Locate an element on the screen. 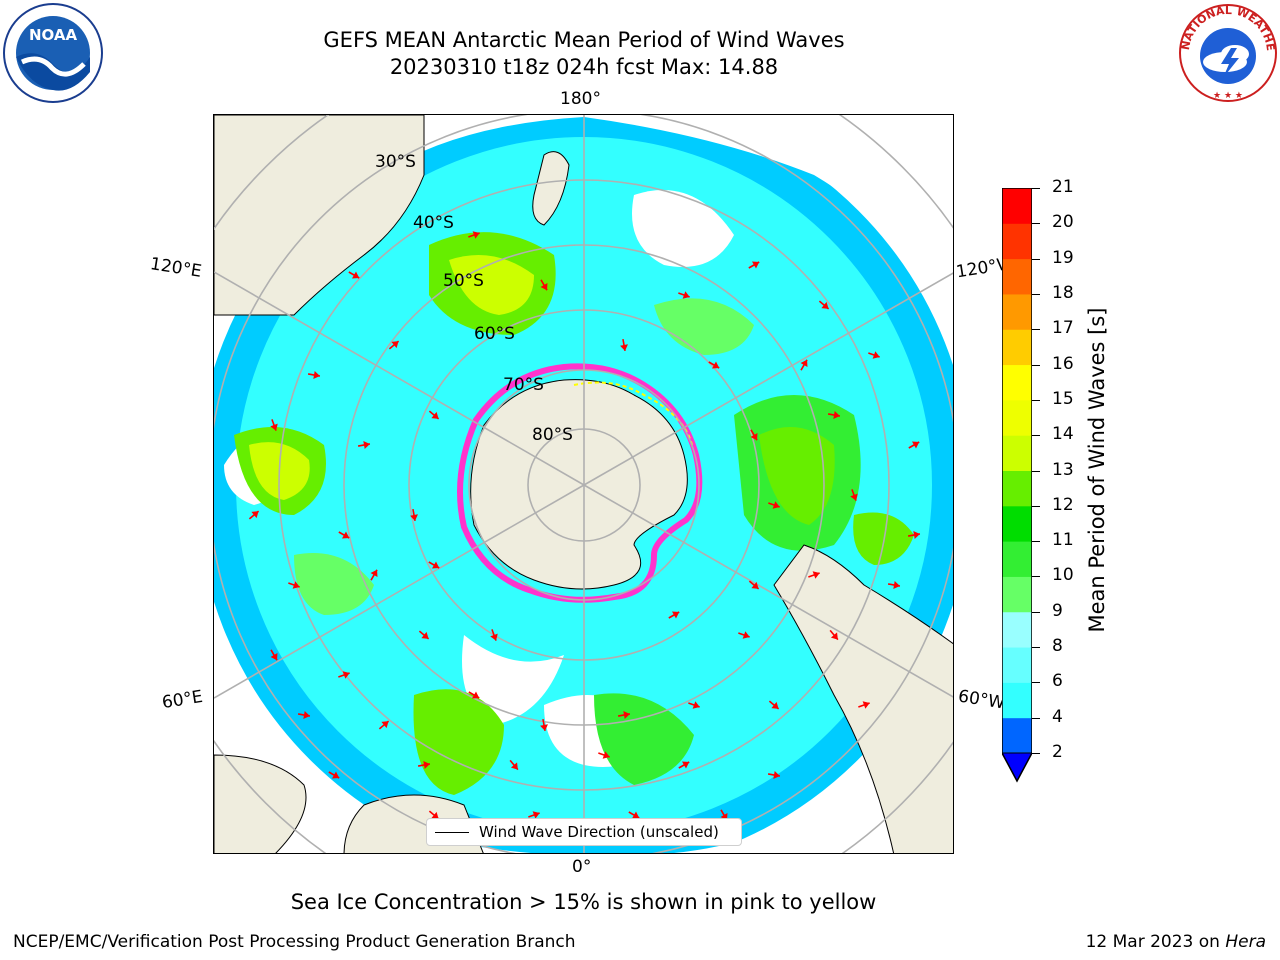 The image size is (1280, 960). legend: Wind Wave Direction (unscaled) is located at coordinates (584, 832).